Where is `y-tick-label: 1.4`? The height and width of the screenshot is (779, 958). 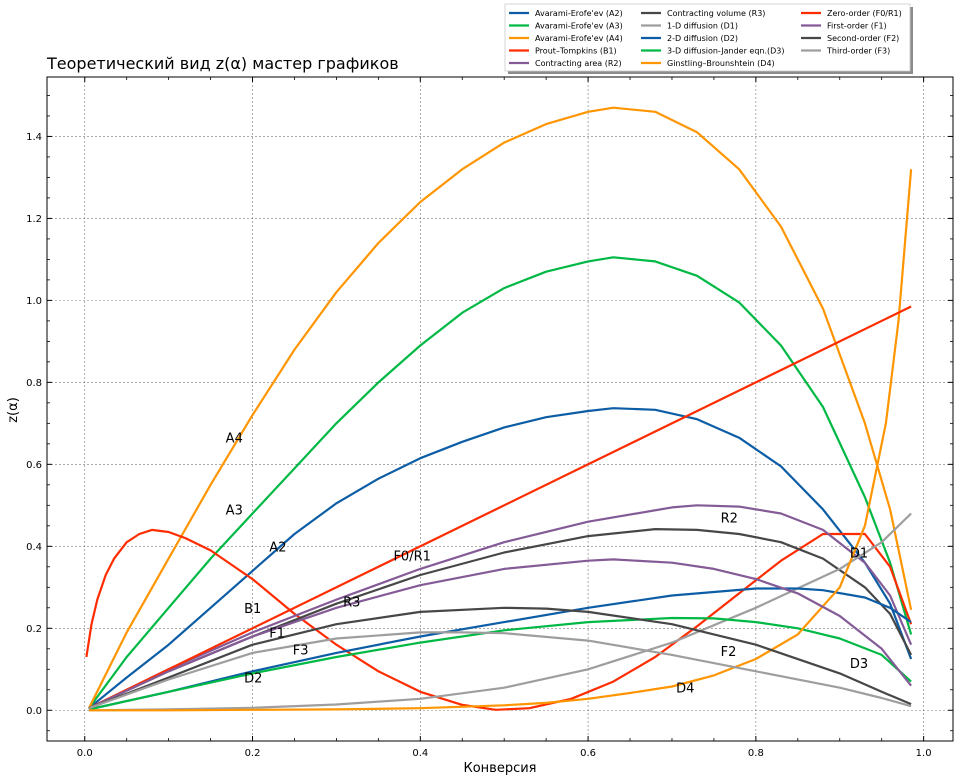
y-tick-label: 1.4 is located at coordinates (34, 137).